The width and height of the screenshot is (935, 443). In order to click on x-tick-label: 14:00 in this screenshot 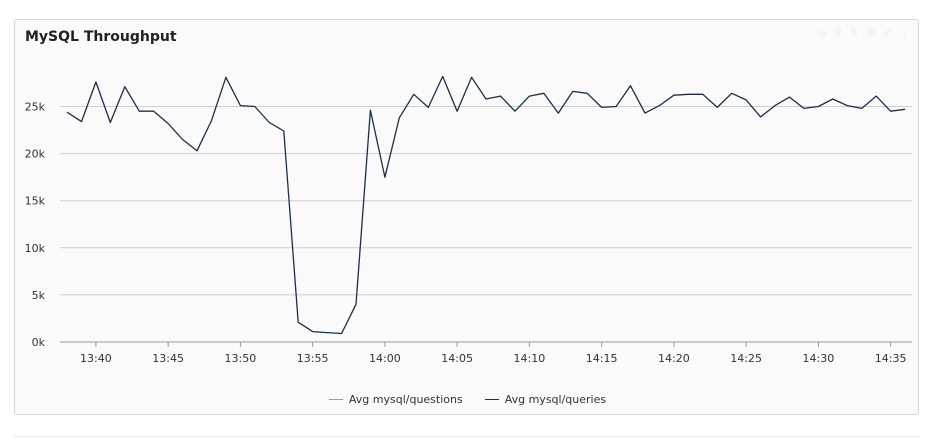, I will do `click(385, 358)`.